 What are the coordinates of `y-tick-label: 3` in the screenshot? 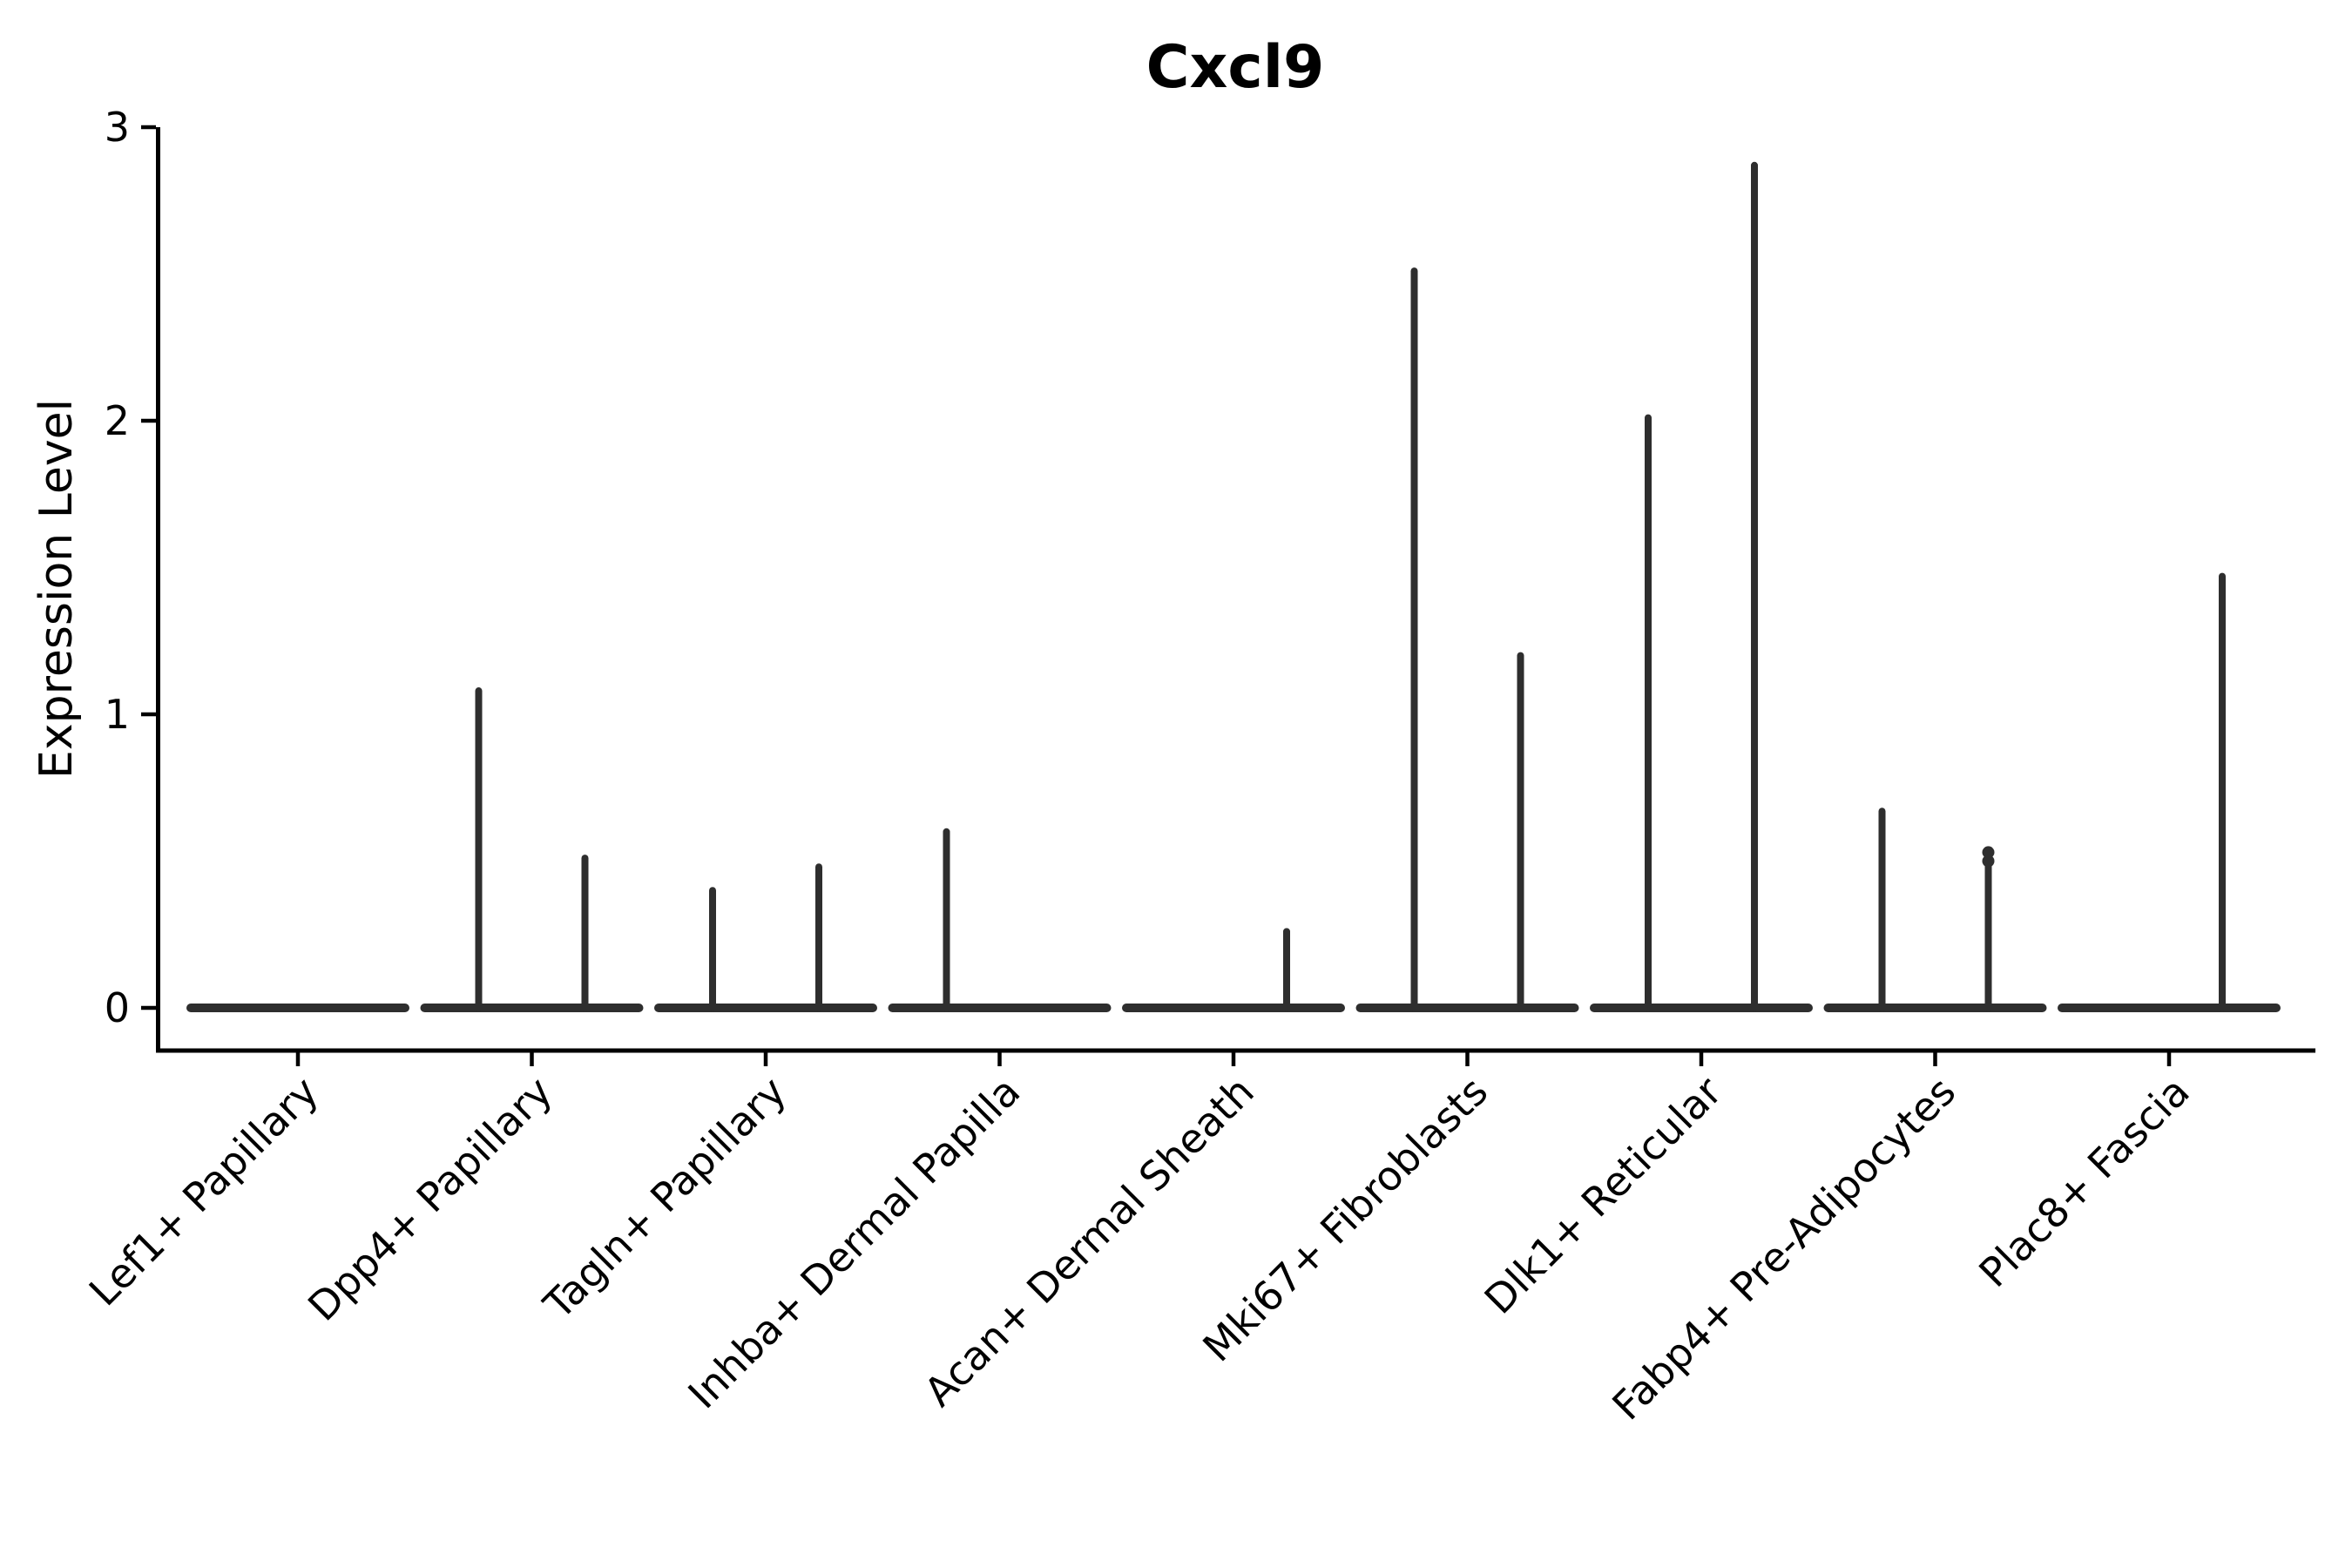 It's located at (118, 127).